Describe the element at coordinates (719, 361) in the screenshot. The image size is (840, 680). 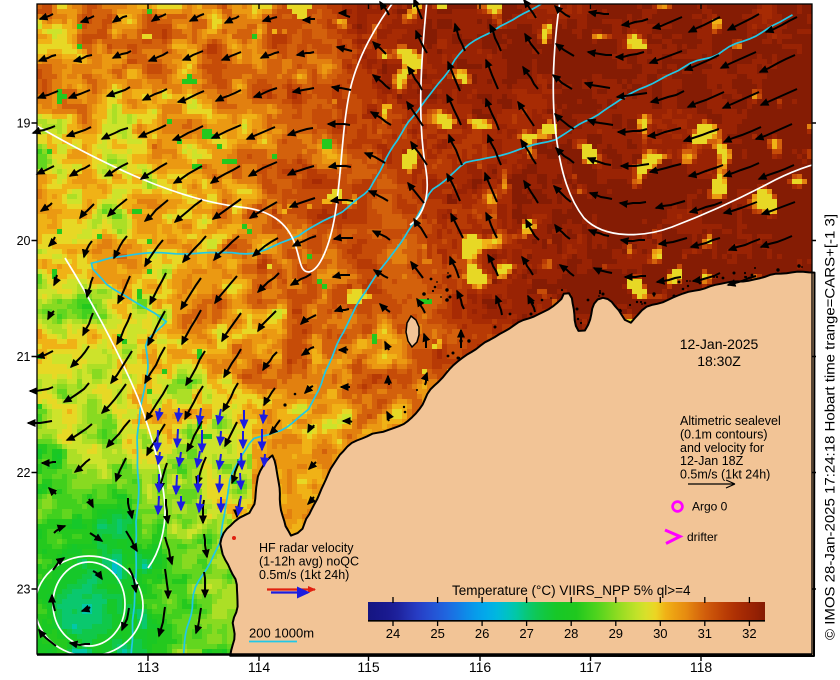
I see `svg-text: 18:30Z` at that location.